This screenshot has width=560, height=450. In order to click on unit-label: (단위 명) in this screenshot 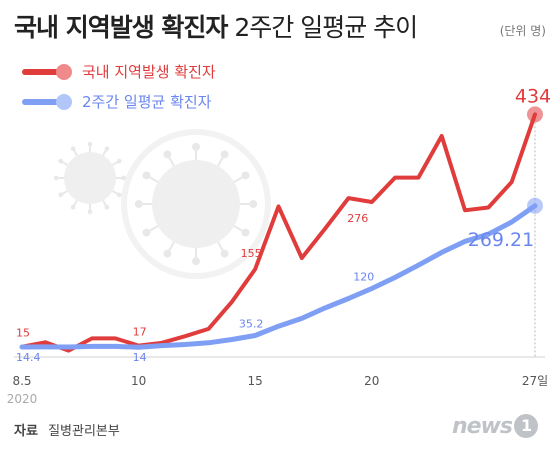, I will do `click(522, 31)`.